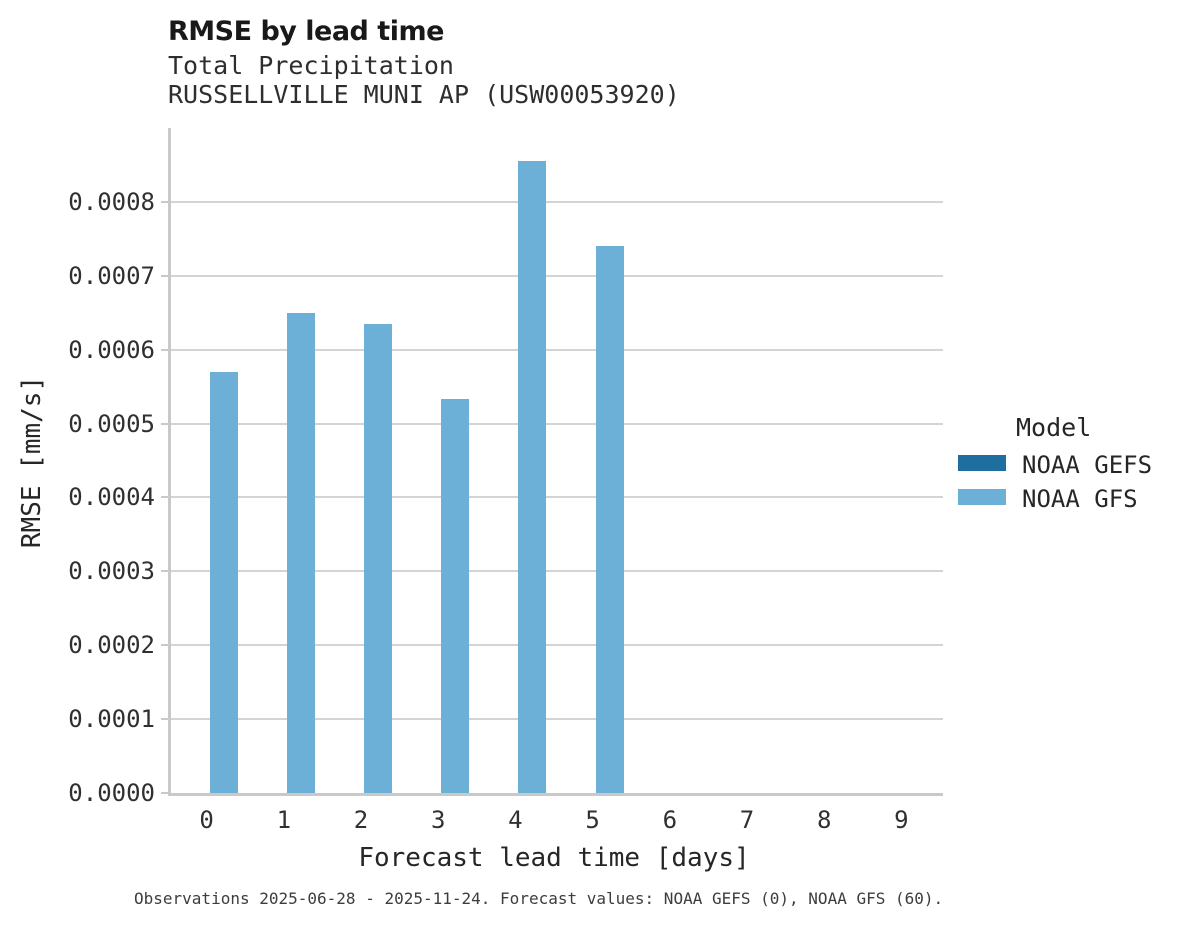  What do you see at coordinates (557, 201) in the screenshot?
I see `gridline-y-0.0008` at bounding box center [557, 201].